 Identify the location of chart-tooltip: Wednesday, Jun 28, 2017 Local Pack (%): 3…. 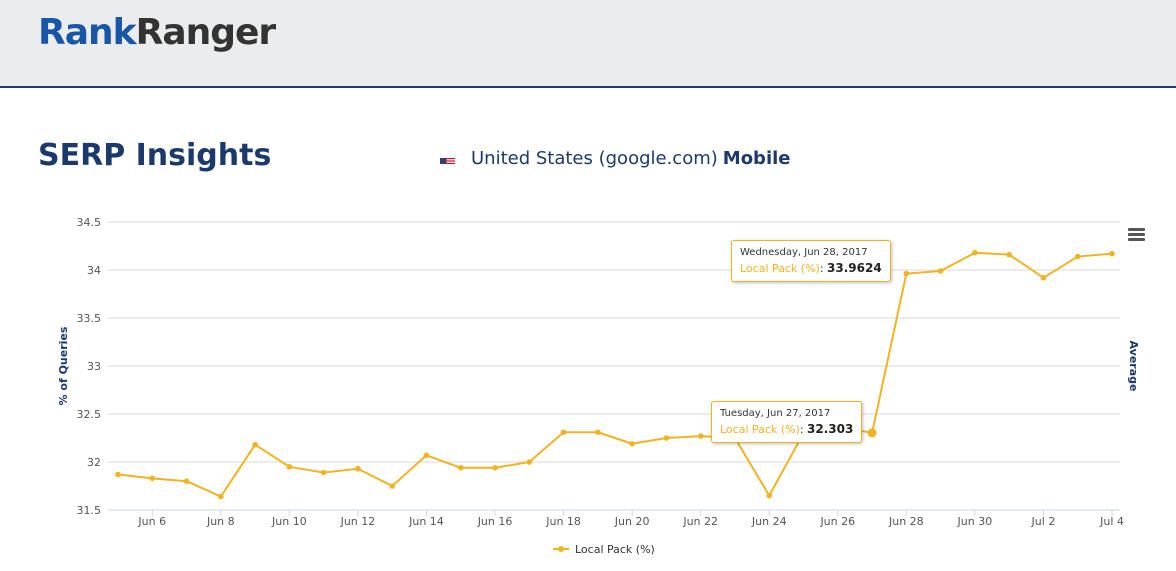
(811, 261).